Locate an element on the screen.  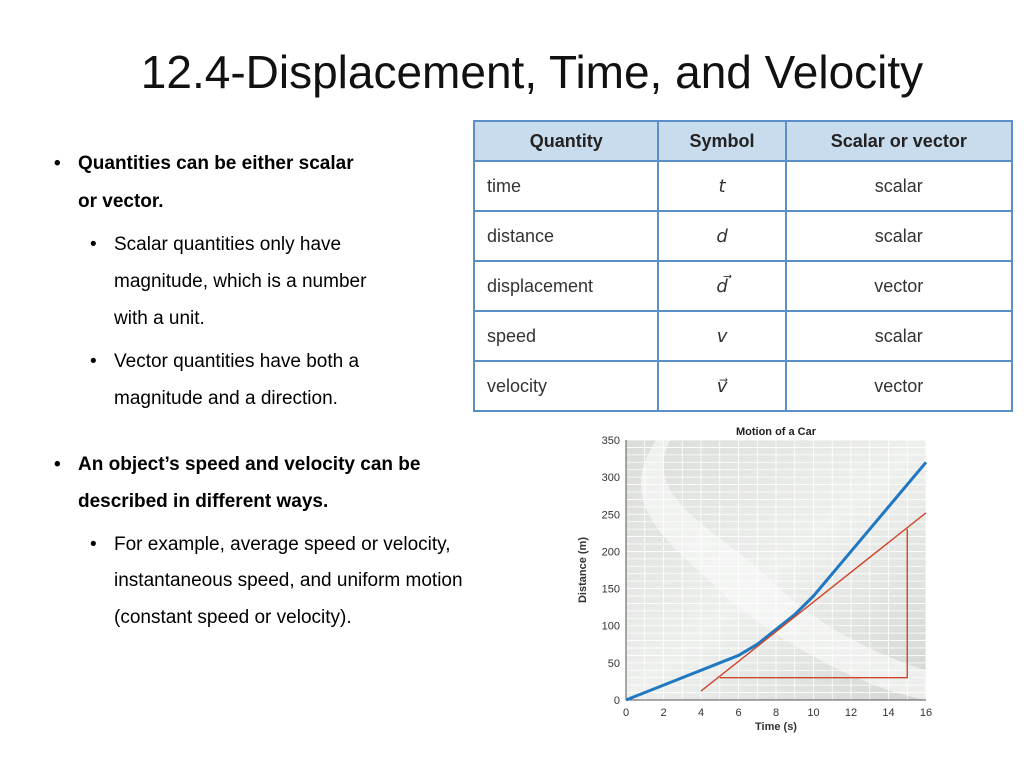
bullet-2-line2: described in different ways. is located at coordinates (203, 501).